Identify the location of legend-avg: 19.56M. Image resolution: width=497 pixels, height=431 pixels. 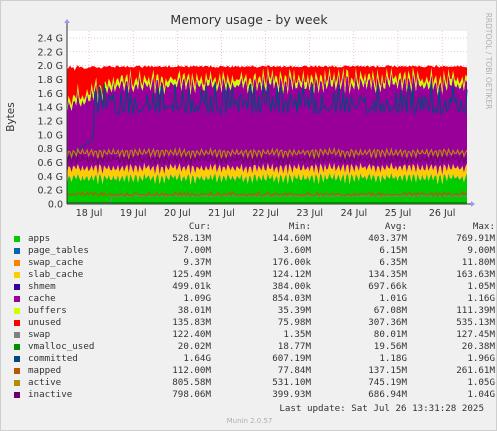
(390, 346).